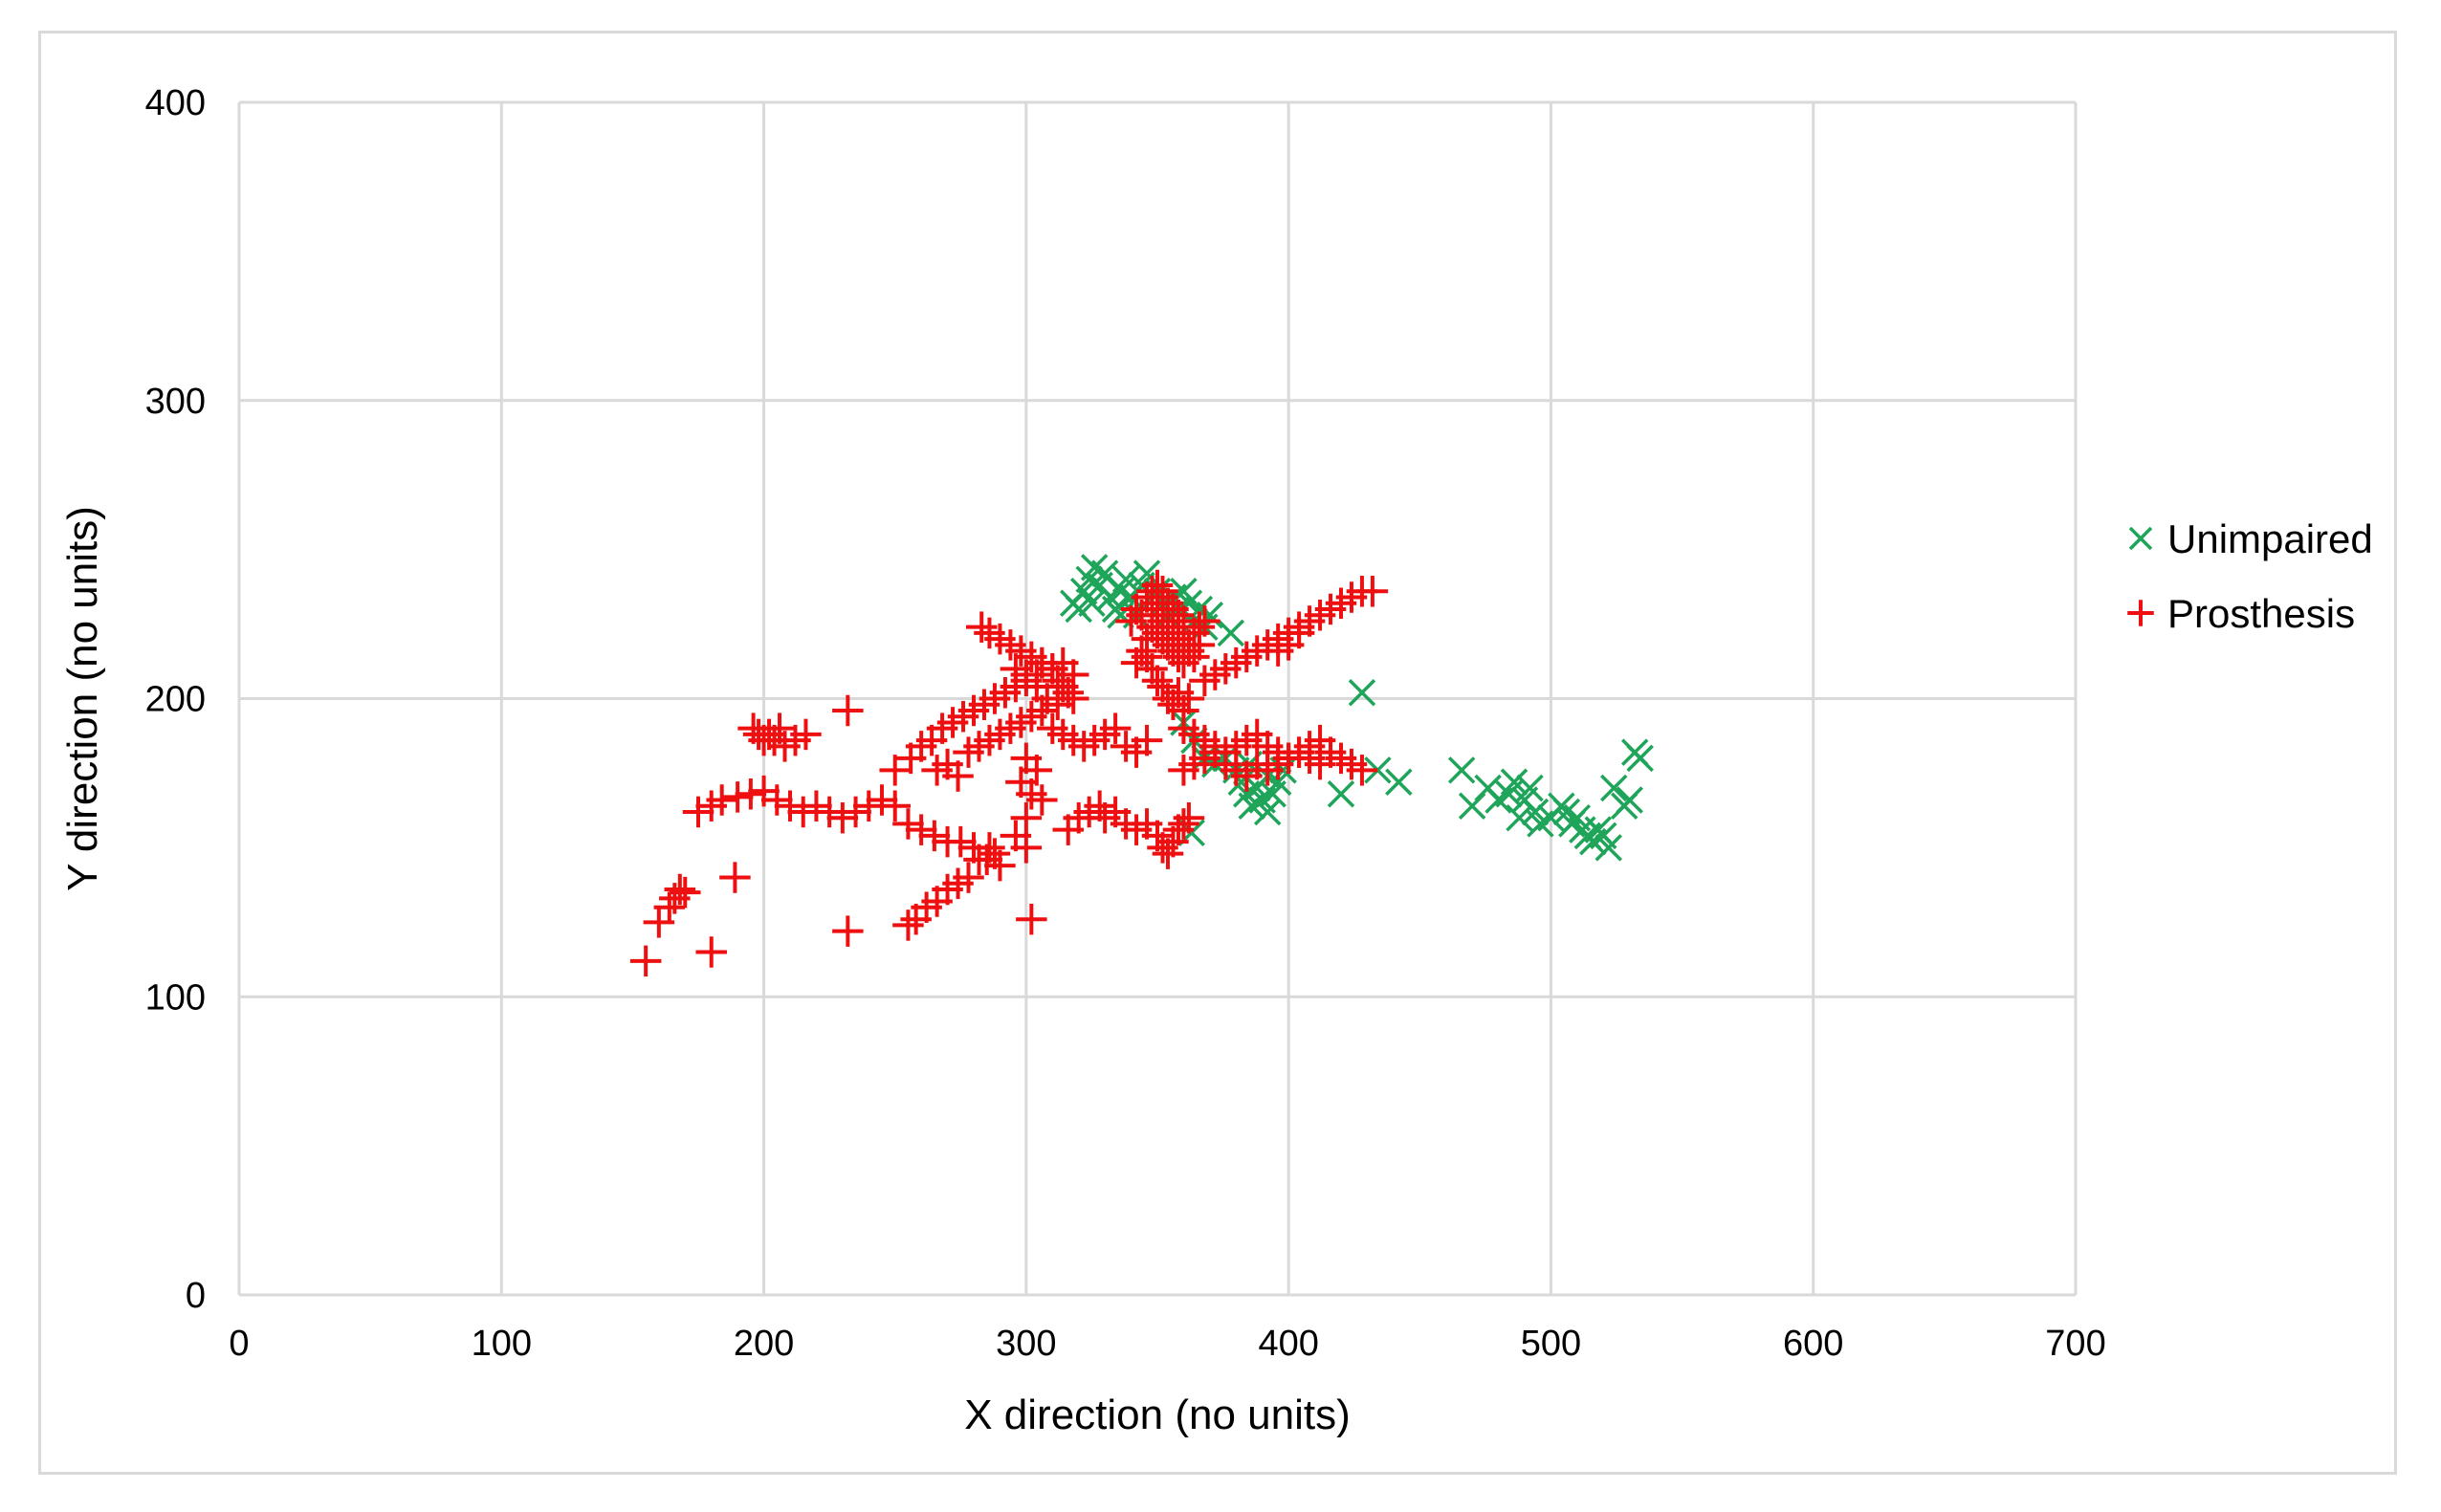 The height and width of the screenshot is (1512, 2441). Describe the element at coordinates (1157, 1414) in the screenshot. I see `x-axis-title: X direction (no units)` at that location.